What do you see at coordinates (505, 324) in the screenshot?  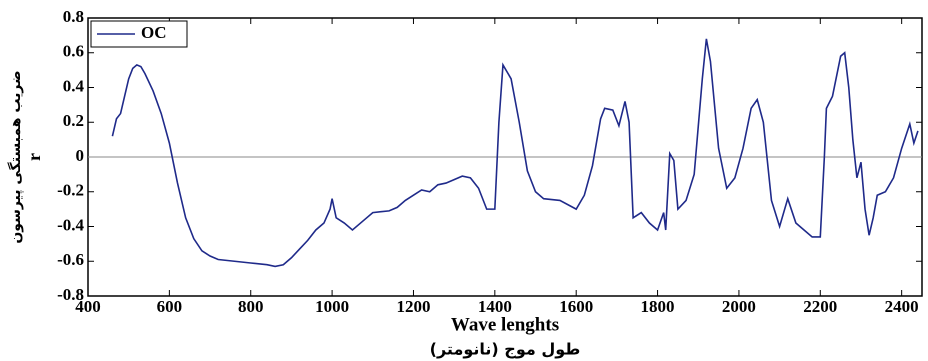 I see `x-axis-label: Wave lenghts` at bounding box center [505, 324].